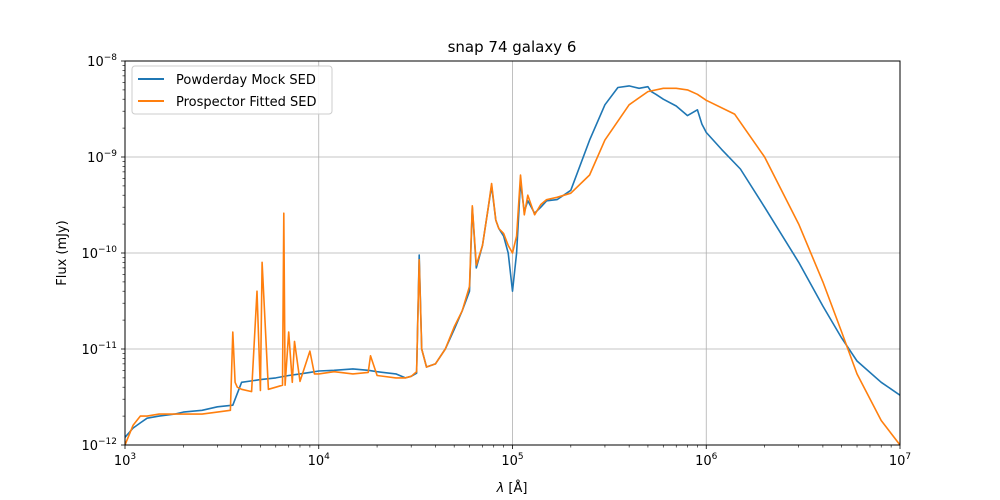 The image size is (1000, 500). Describe the element at coordinates (512, 460) in the screenshot. I see `x-tick-label: 105` at that location.